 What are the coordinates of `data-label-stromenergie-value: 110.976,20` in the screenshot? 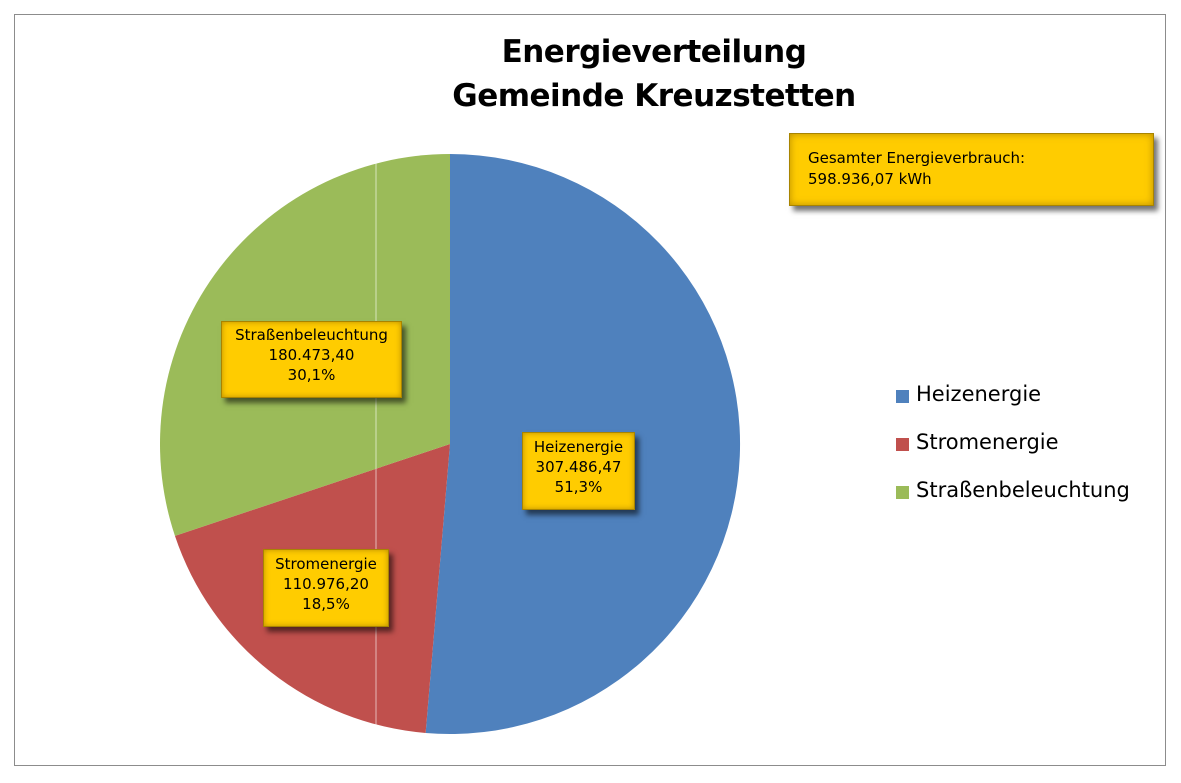 It's located at (326, 584).